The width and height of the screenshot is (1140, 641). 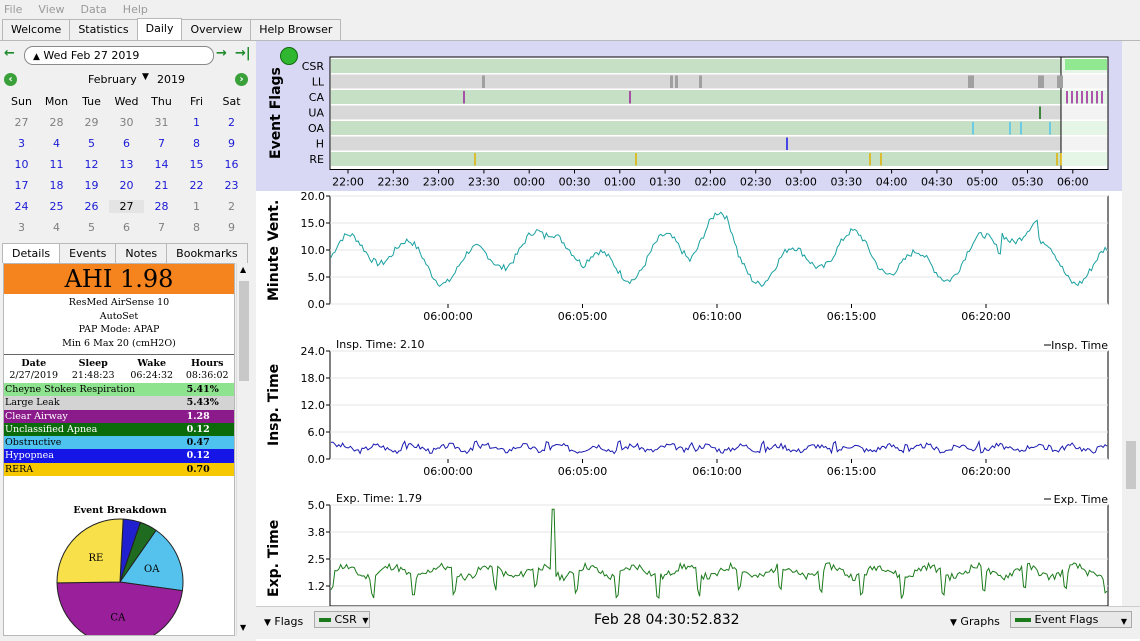 I want to click on next-month-icon: ›, so click(x=241, y=79).